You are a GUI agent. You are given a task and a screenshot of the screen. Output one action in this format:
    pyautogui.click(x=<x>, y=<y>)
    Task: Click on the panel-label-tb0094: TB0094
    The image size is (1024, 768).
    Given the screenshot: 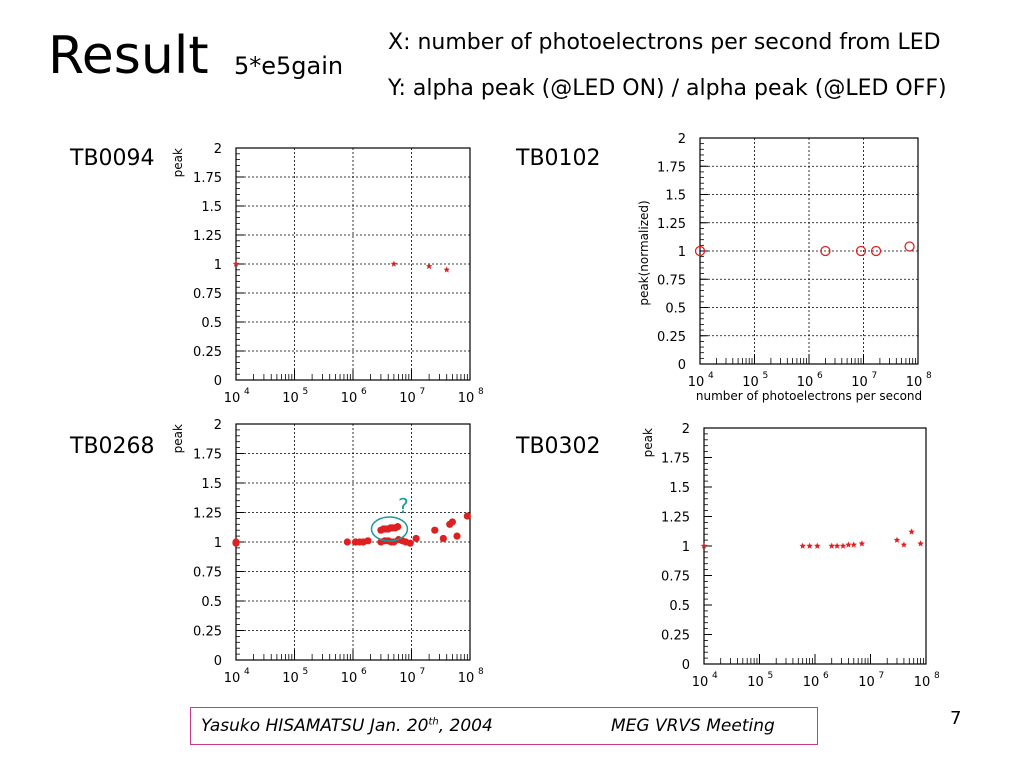 What is the action you would take?
    pyautogui.click(x=112, y=158)
    